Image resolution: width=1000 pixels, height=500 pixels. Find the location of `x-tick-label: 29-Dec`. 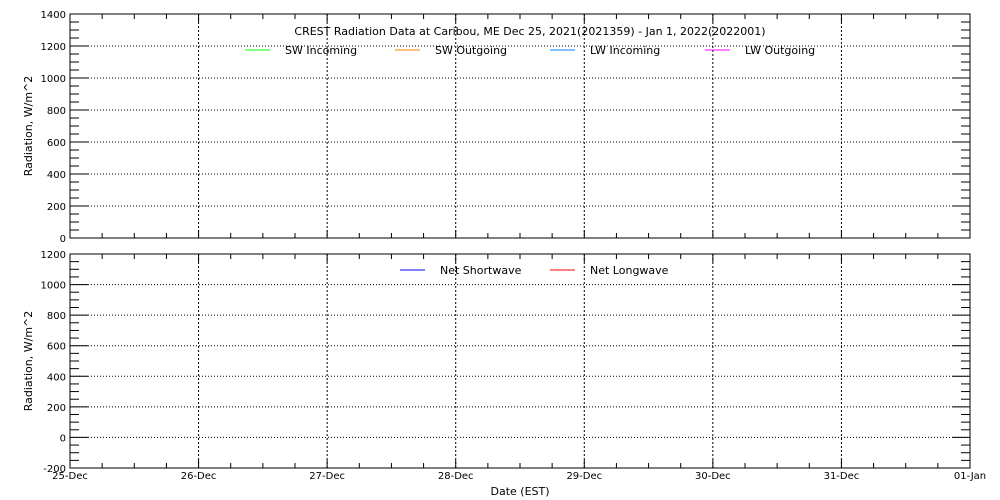

x-tick-label: 29-Dec is located at coordinates (584, 476).